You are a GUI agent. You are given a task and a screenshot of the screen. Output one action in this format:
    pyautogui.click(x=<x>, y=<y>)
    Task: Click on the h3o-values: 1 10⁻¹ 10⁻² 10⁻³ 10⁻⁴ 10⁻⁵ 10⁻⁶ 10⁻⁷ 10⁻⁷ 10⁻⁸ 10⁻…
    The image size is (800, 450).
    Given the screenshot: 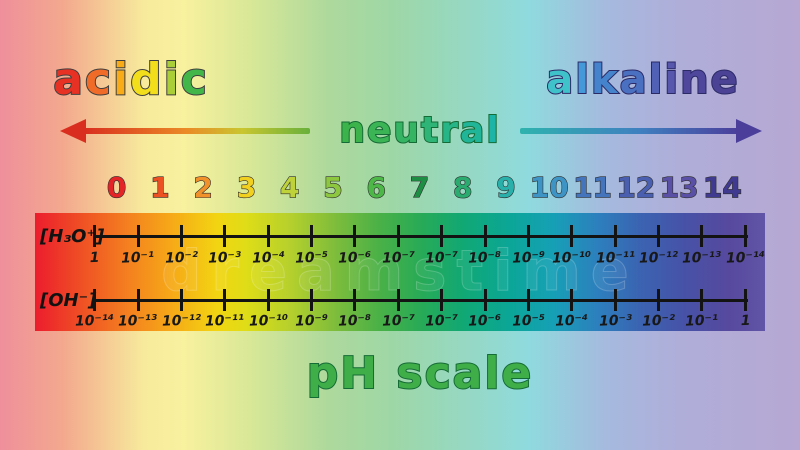 What is the action you would take?
    pyautogui.click(x=420, y=260)
    